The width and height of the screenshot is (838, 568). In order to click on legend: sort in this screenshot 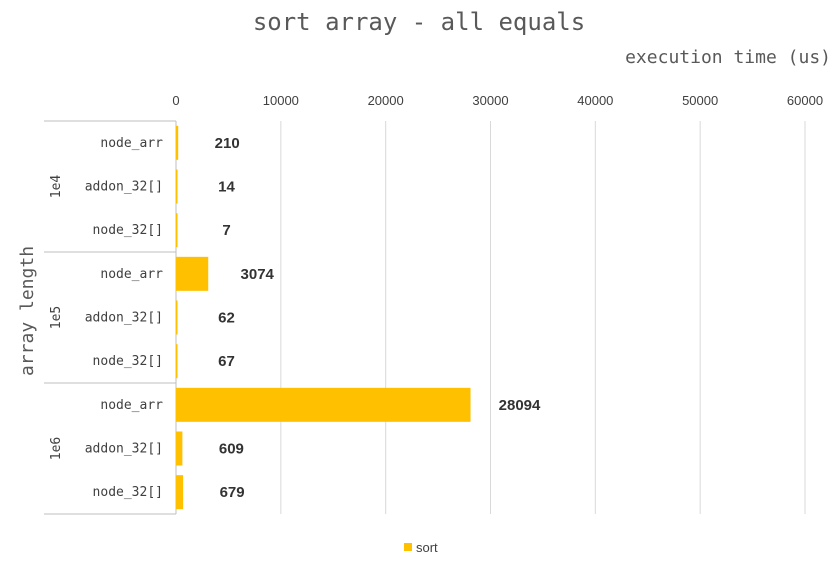, I will do `click(421, 547)`.